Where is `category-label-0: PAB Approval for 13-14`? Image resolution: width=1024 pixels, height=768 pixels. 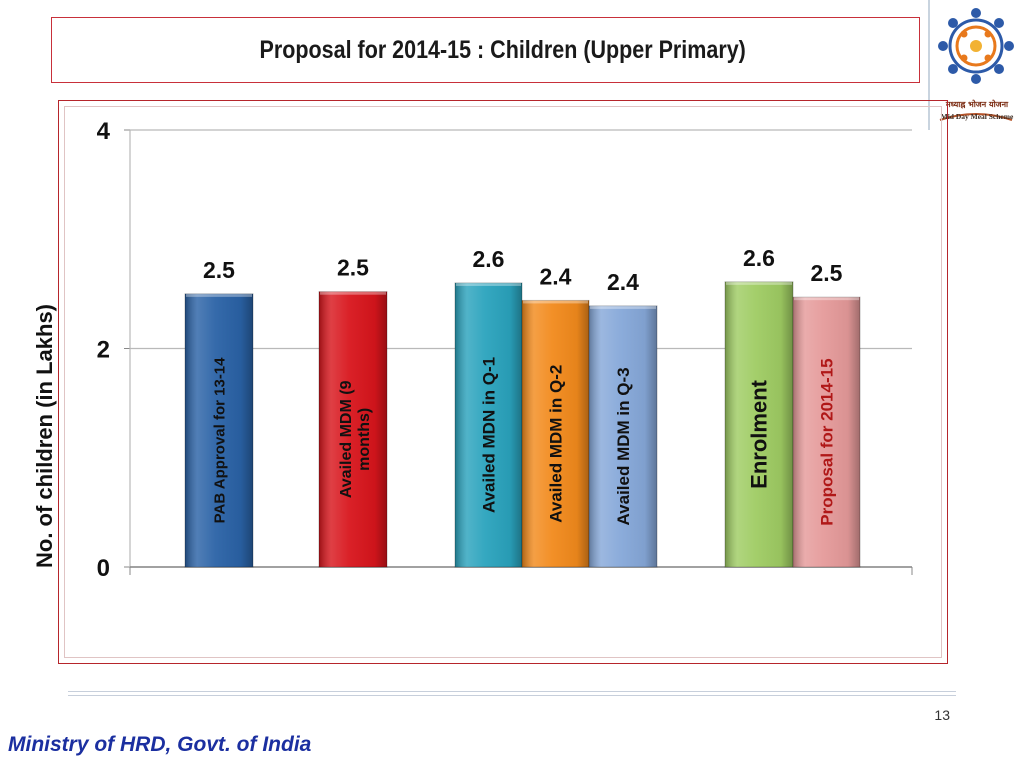 category-label-0: PAB Approval for 13-14 is located at coordinates (219, 440).